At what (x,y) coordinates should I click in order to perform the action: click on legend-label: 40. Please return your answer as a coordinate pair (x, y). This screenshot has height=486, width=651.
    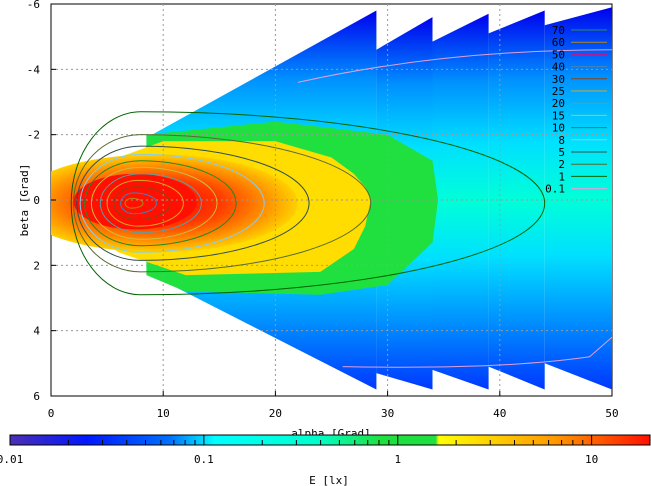
    Looking at the image, I should click on (558, 67).